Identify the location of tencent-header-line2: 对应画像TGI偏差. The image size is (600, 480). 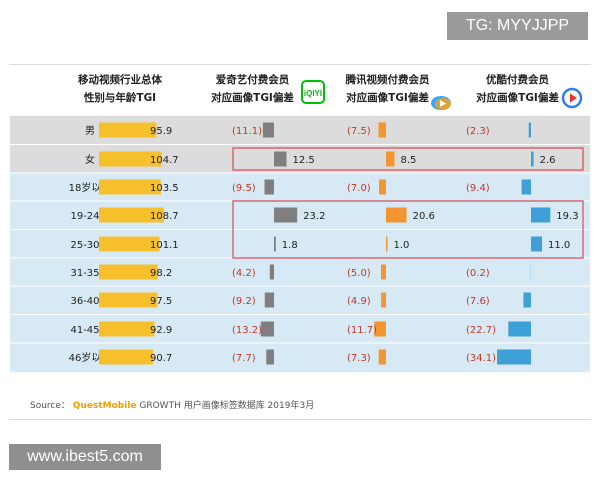
(387, 98).